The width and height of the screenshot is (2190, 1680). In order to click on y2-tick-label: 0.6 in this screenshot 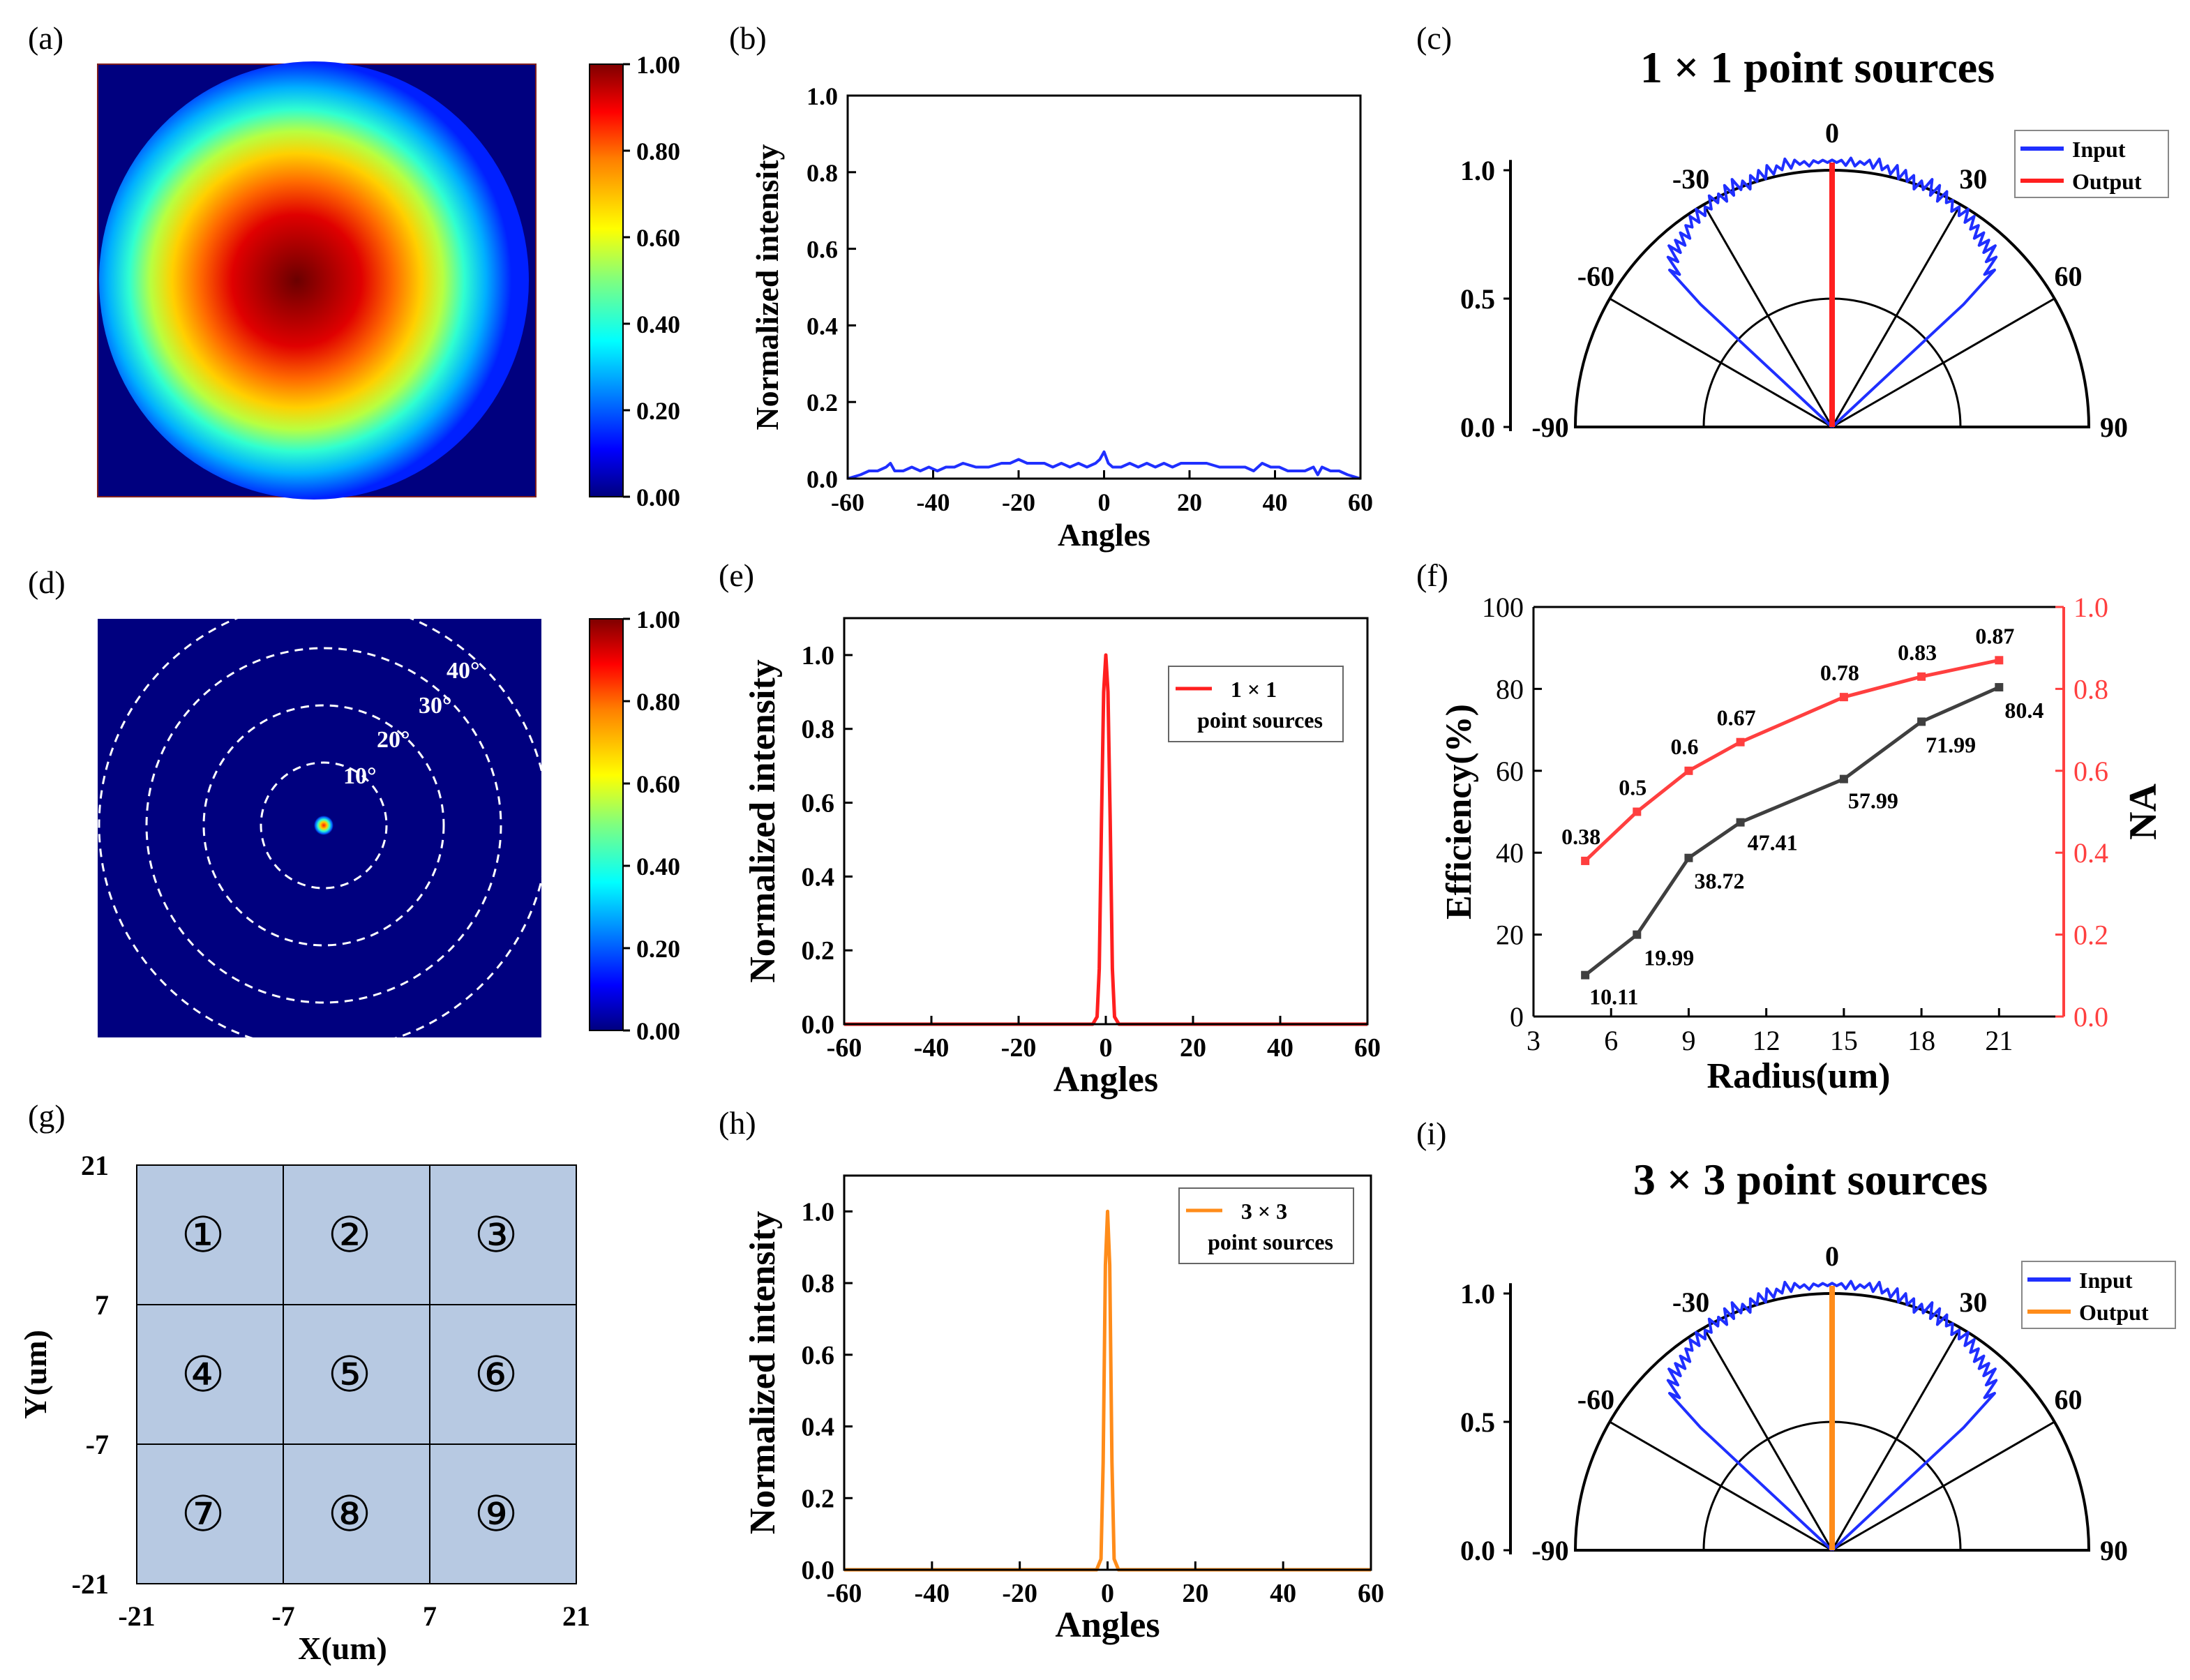, I will do `click(2090, 771)`.